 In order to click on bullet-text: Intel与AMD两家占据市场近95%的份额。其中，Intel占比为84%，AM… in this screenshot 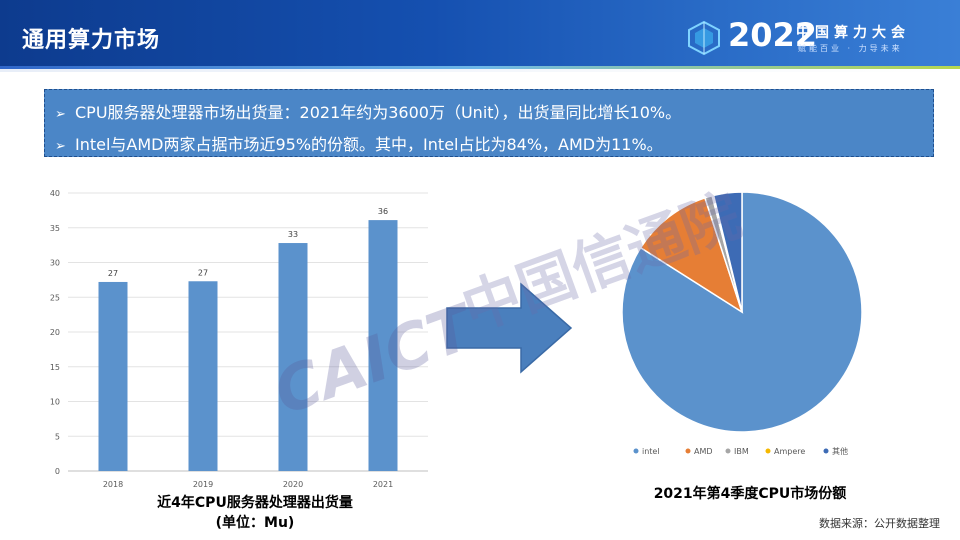, I will do `click(369, 144)`.